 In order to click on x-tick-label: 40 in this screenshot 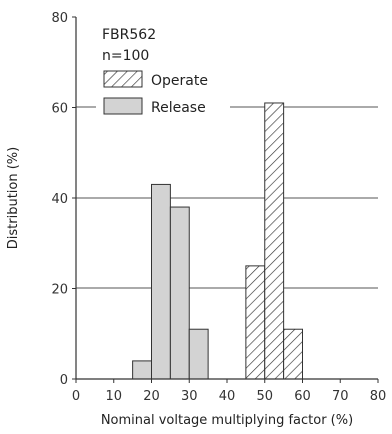, I will do `click(227, 396)`.